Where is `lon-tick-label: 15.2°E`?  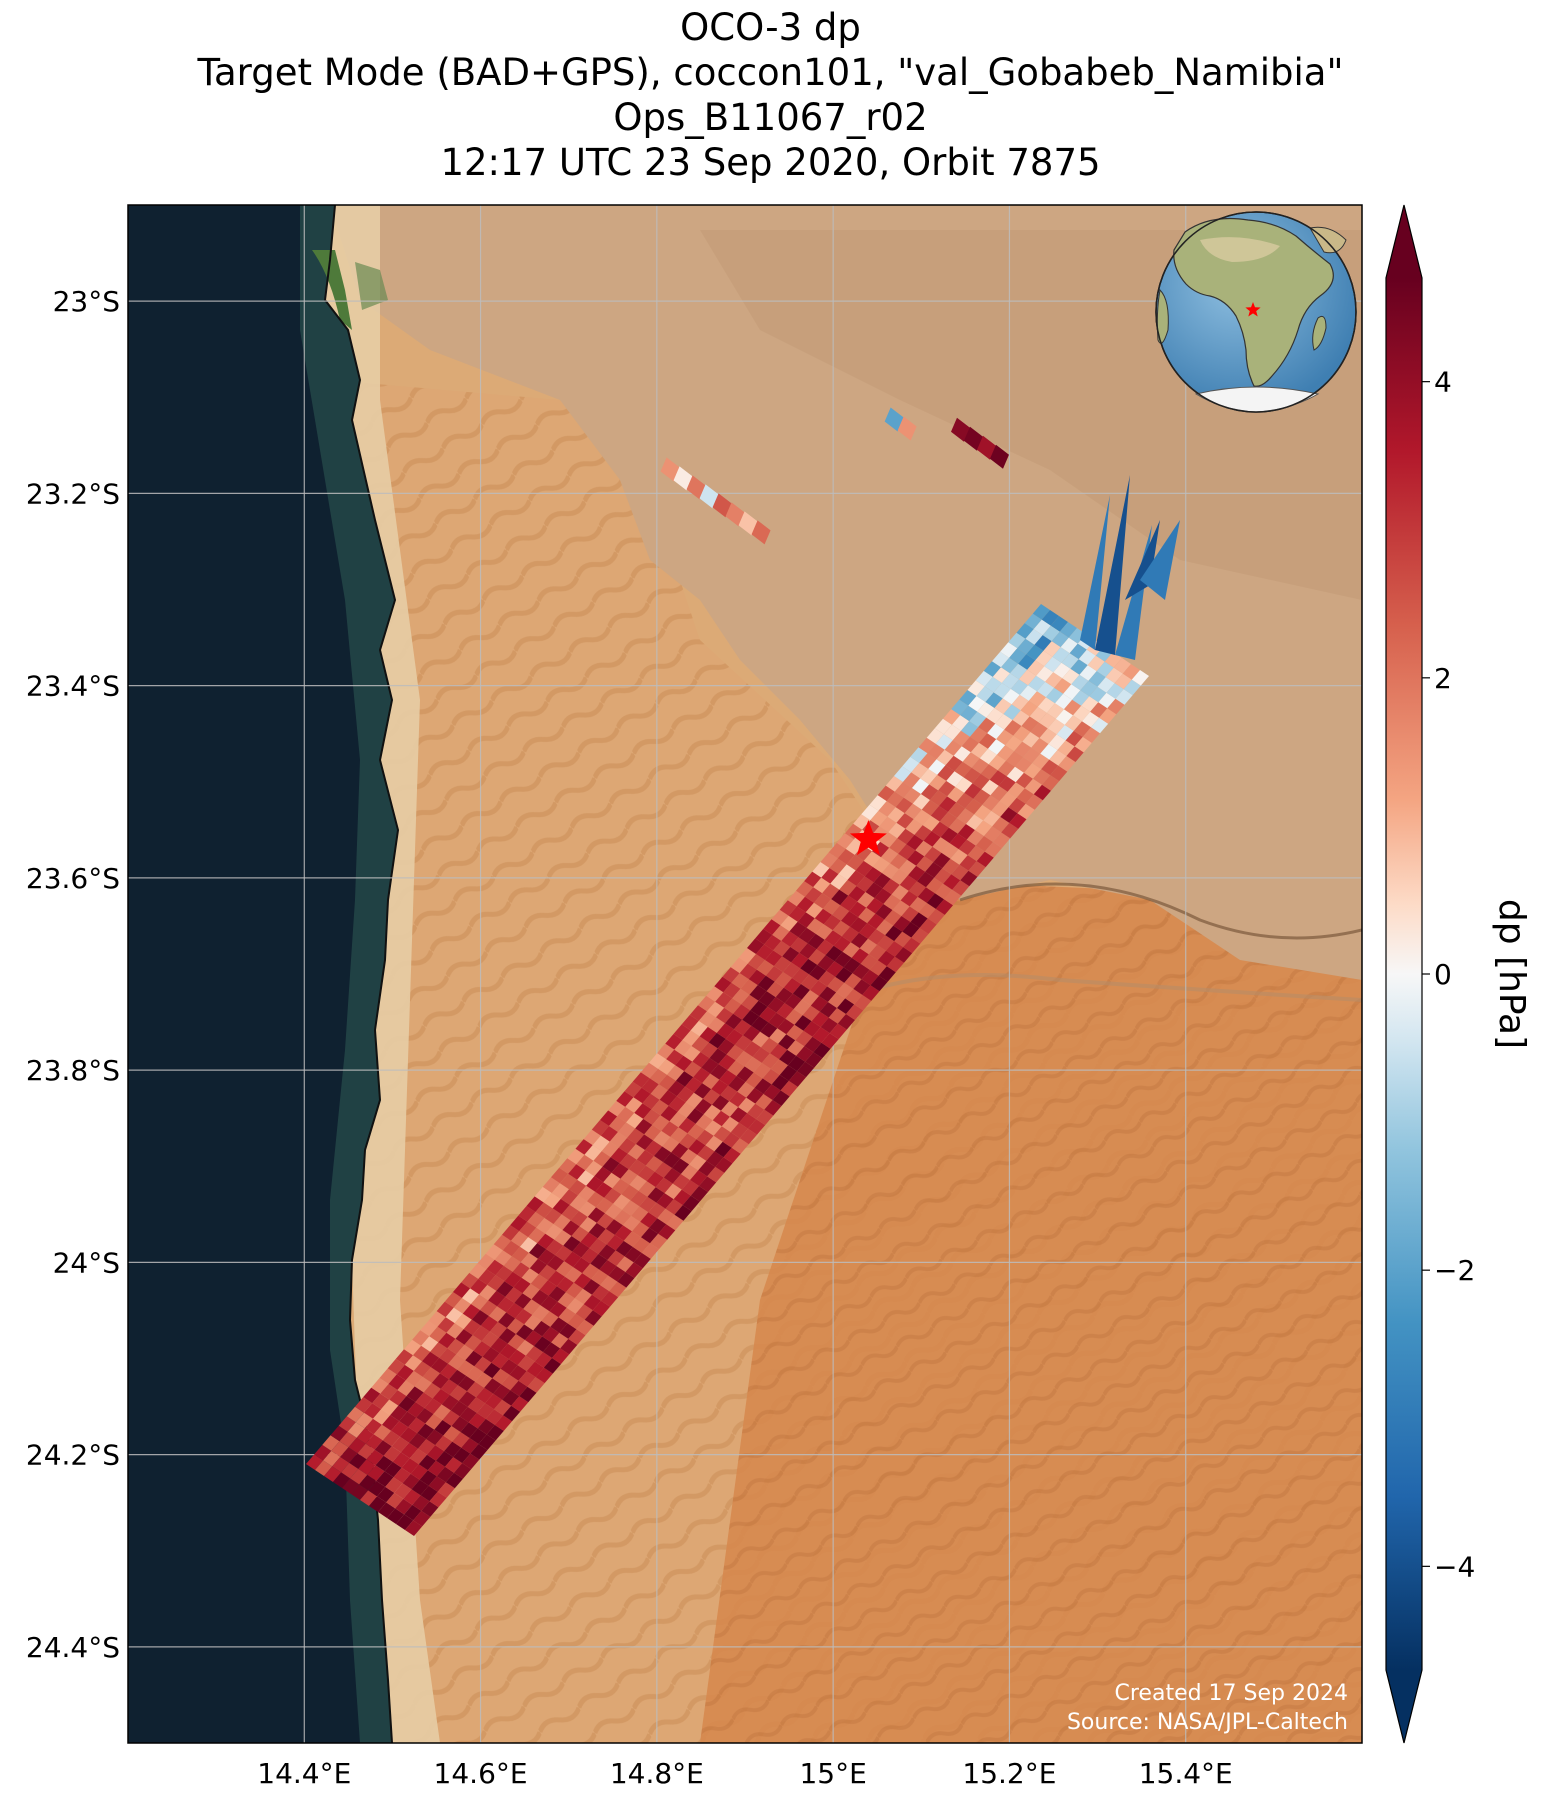
lon-tick-label: 15.2°E is located at coordinates (1009, 1773).